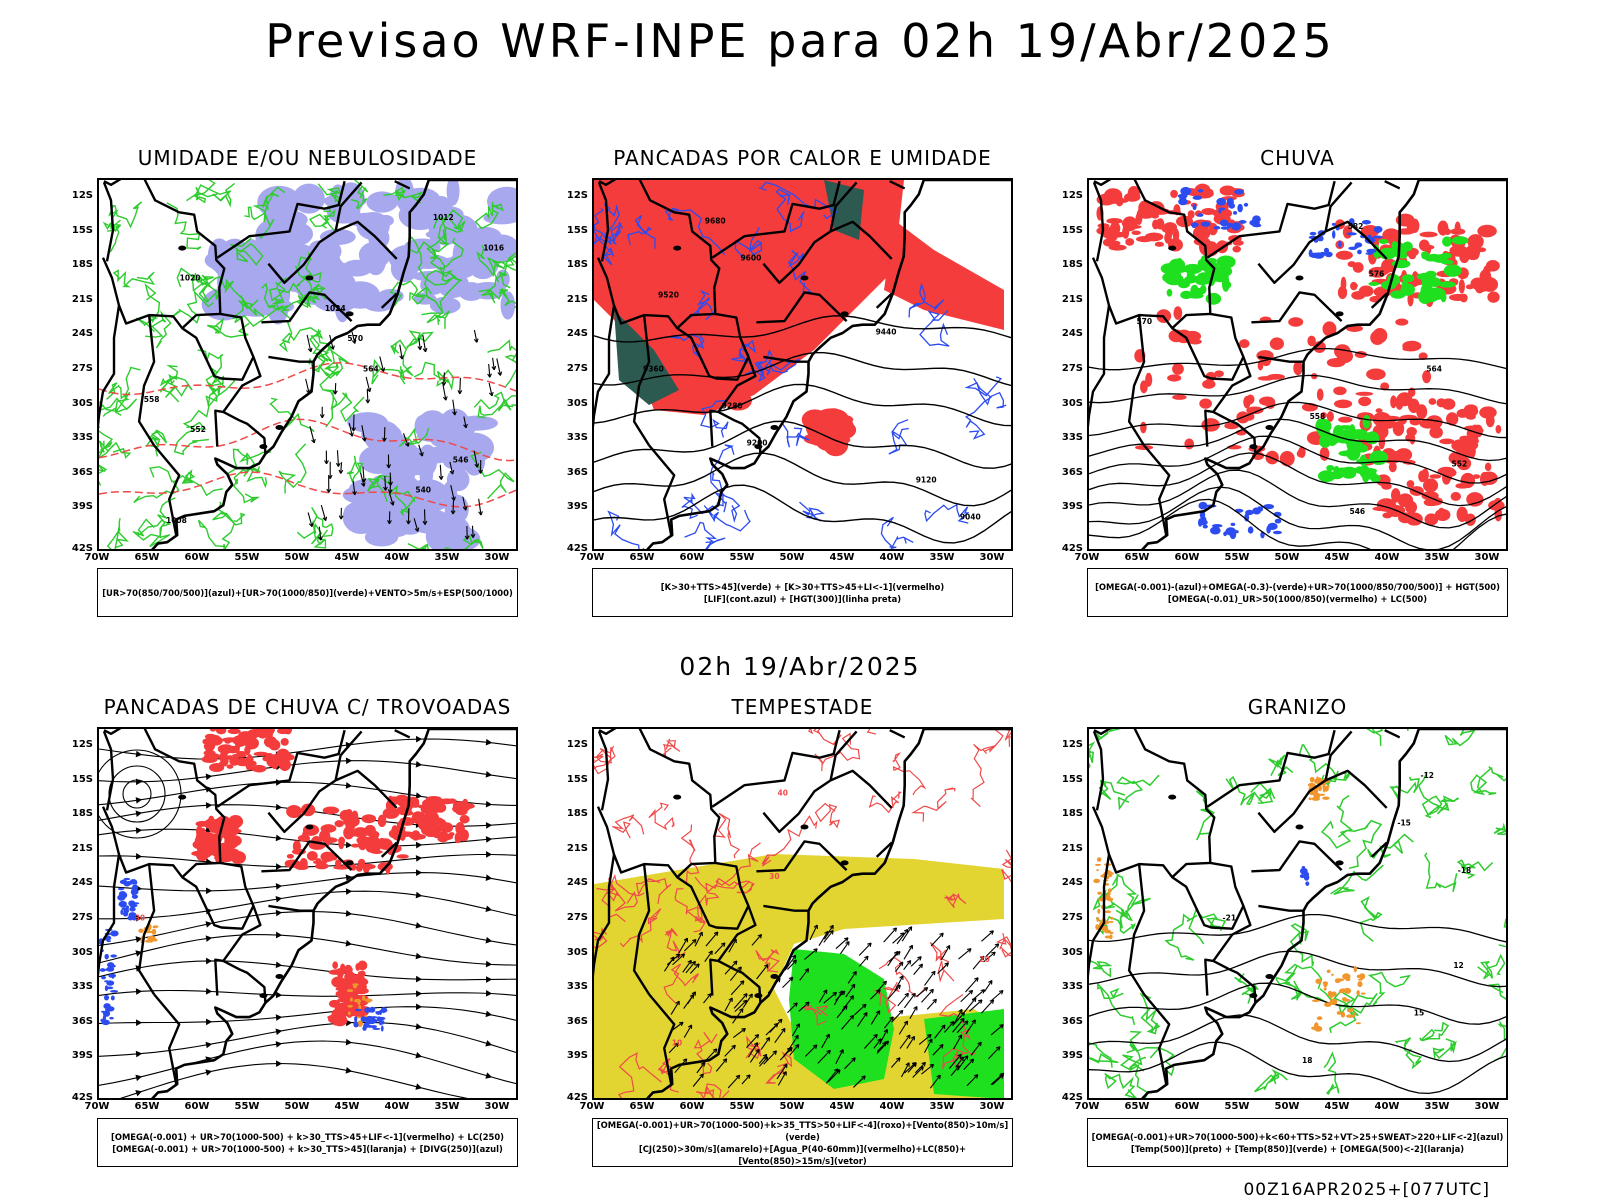 This screenshot has height=1200, width=1600. I want to click on granizo-contour-label: -21, so click(1230, 918).